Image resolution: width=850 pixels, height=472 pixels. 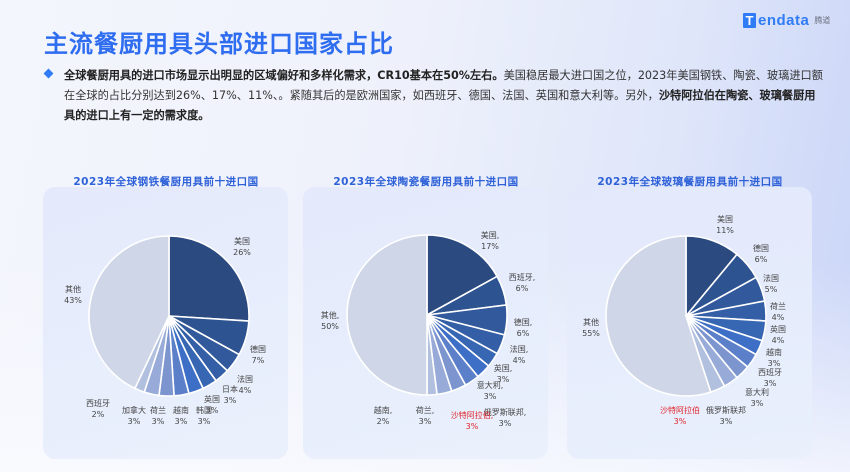 What do you see at coordinates (778, 311) in the screenshot?
I see `slice-label: 荷兰 4%` at bounding box center [778, 311].